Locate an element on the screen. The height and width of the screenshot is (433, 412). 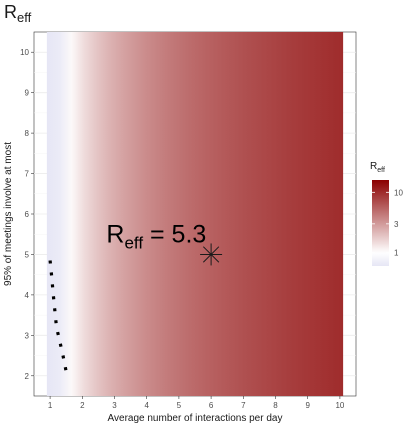
legend: Reff 1 3 10 is located at coordinates (386, 213).